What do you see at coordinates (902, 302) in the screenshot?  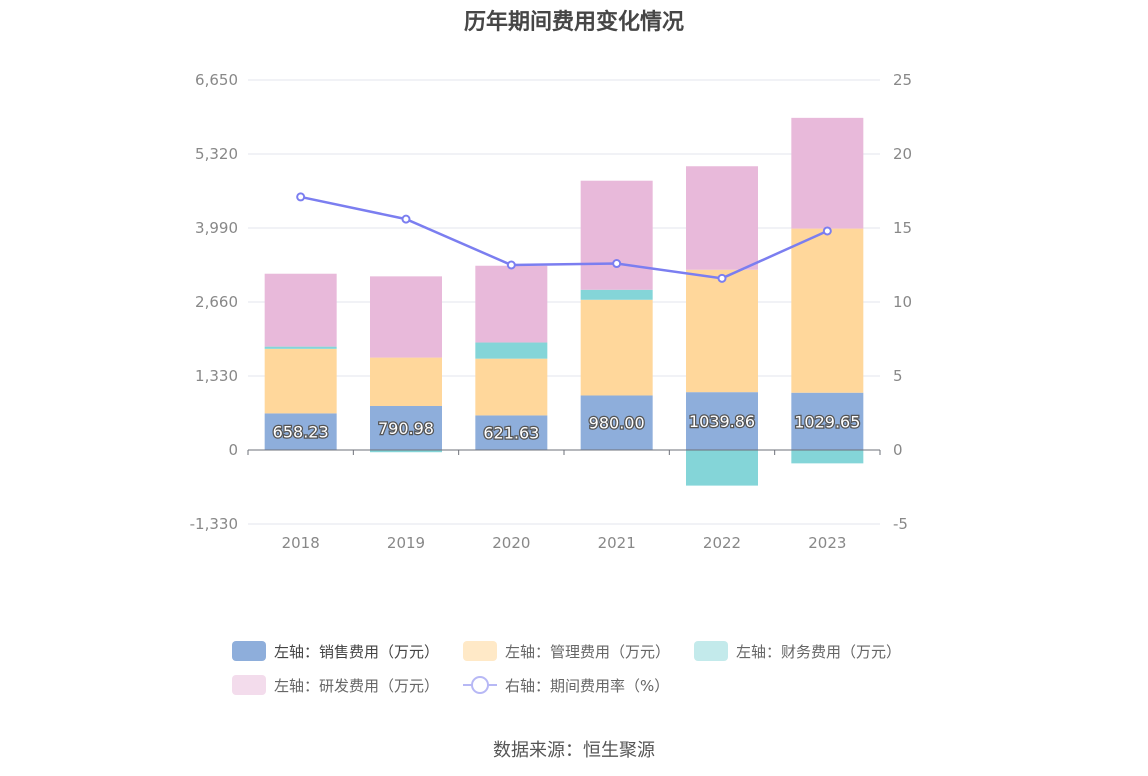 I see `y-right-tick-label: 10` at bounding box center [902, 302].